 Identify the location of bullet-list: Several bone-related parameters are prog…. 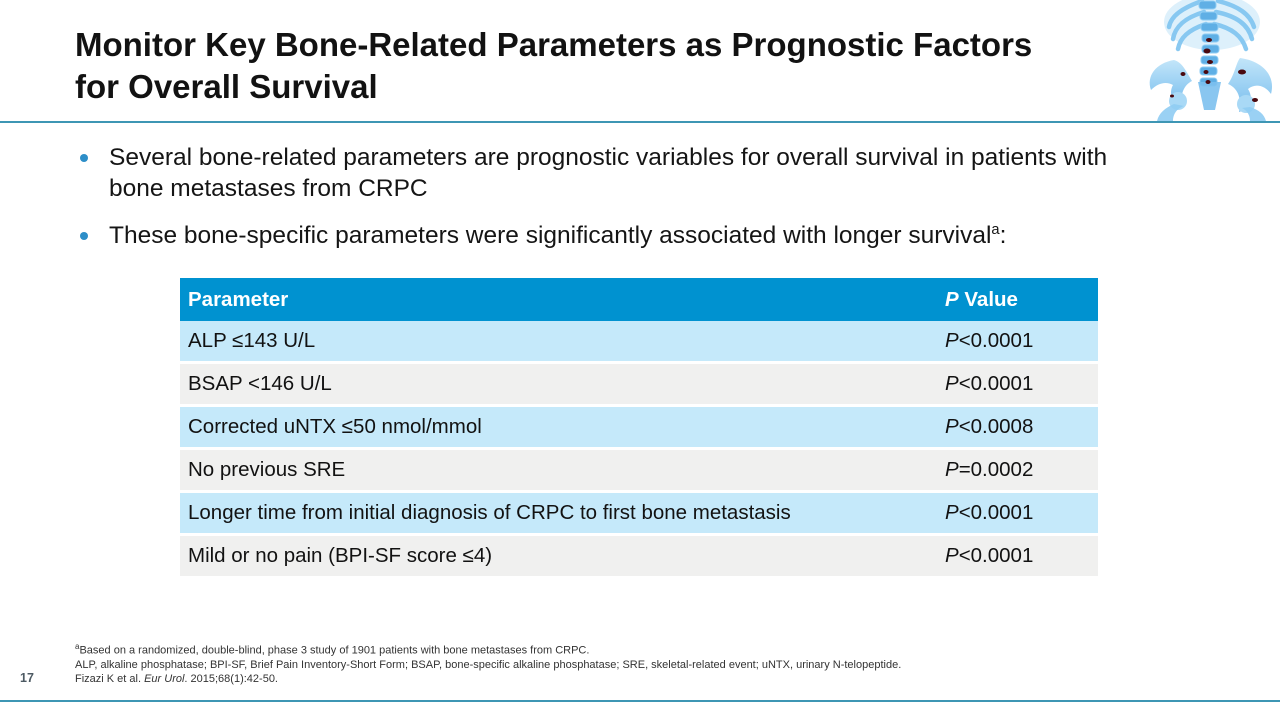
(625, 204).